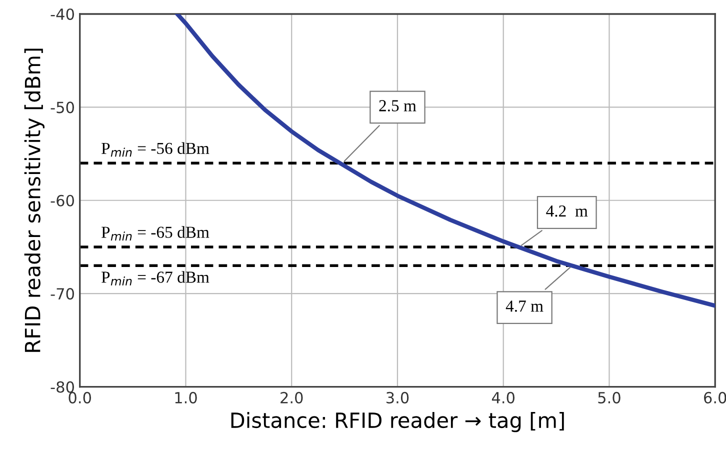 This screenshot has height=466, width=726. What do you see at coordinates (397, 422) in the screenshot?
I see `x-axis-title: Distance: RFID reader → tag [m]` at bounding box center [397, 422].